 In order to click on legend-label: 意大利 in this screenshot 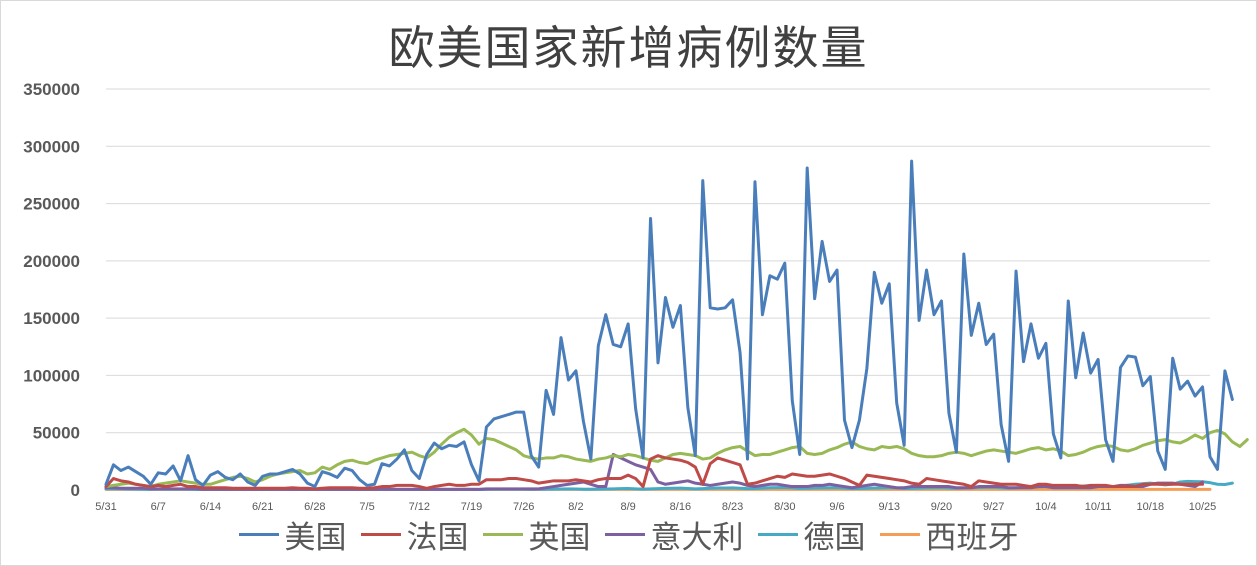, I will do `click(697, 538)`.